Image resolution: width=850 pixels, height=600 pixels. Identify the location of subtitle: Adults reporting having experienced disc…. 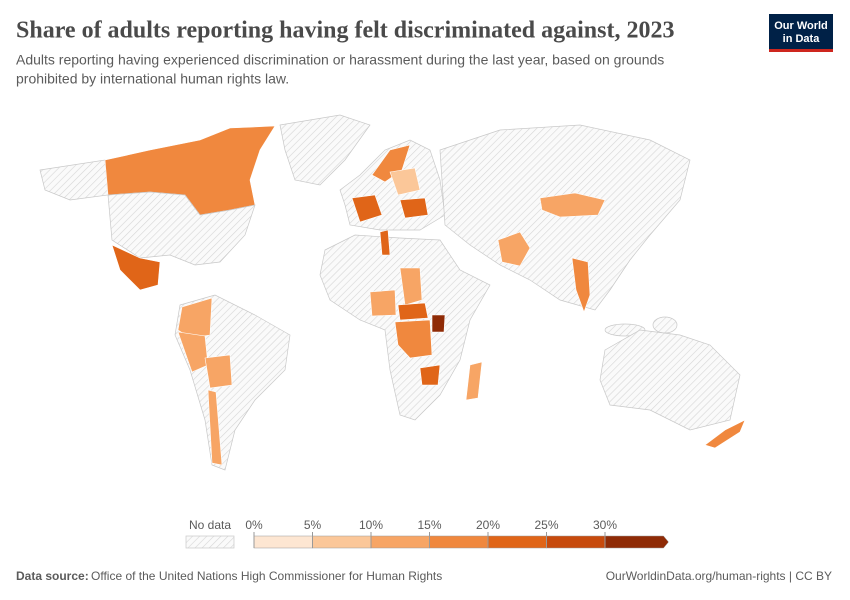
(340, 60).